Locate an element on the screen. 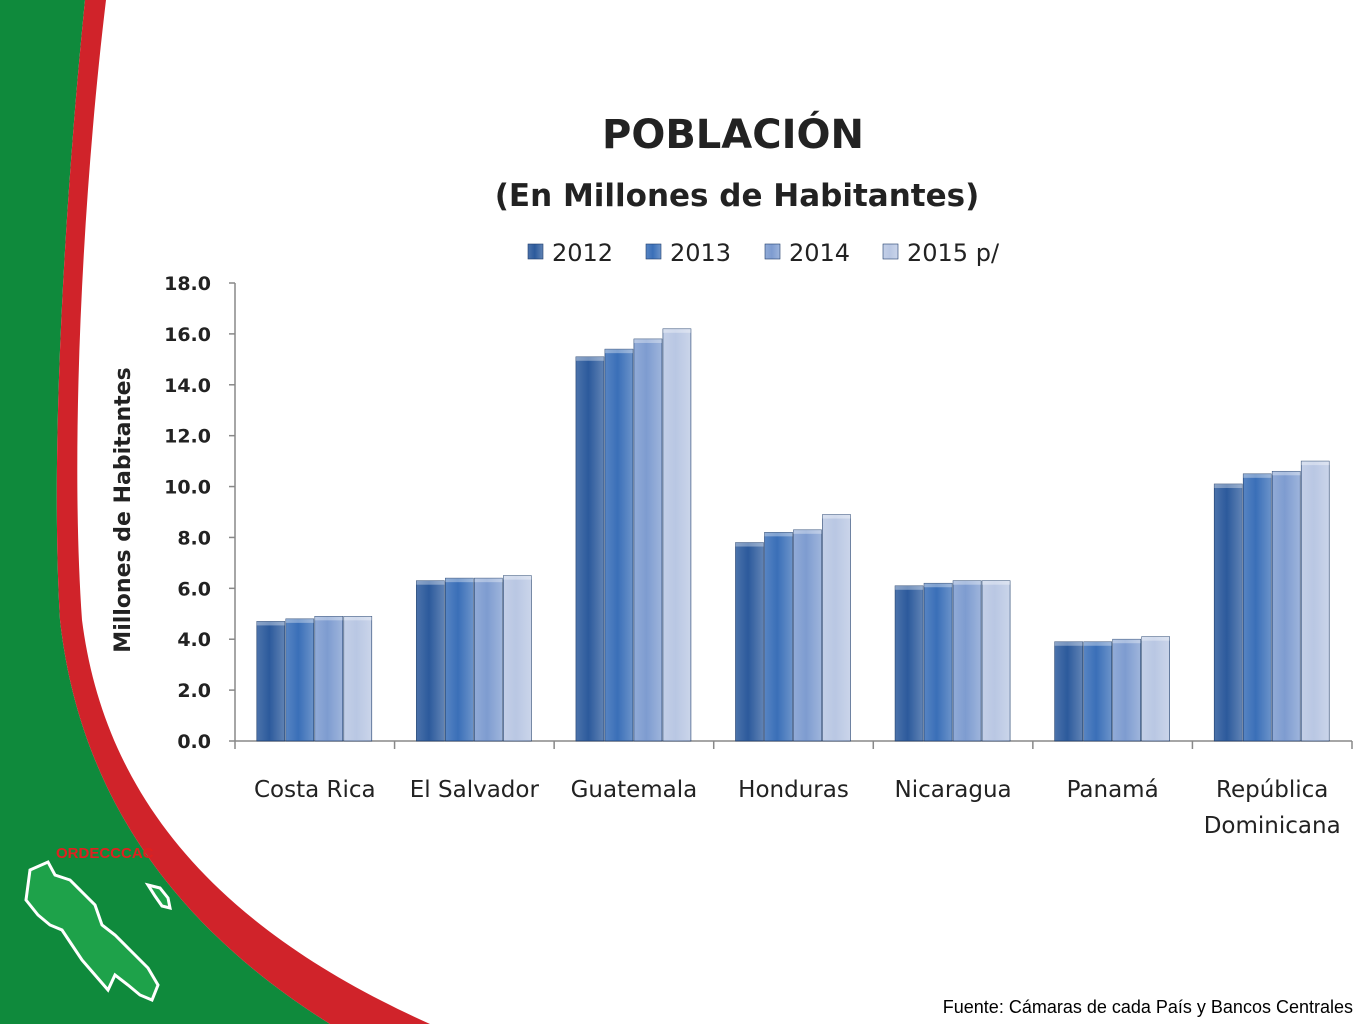  y-tick-label: 18.0 is located at coordinates (187, 284).